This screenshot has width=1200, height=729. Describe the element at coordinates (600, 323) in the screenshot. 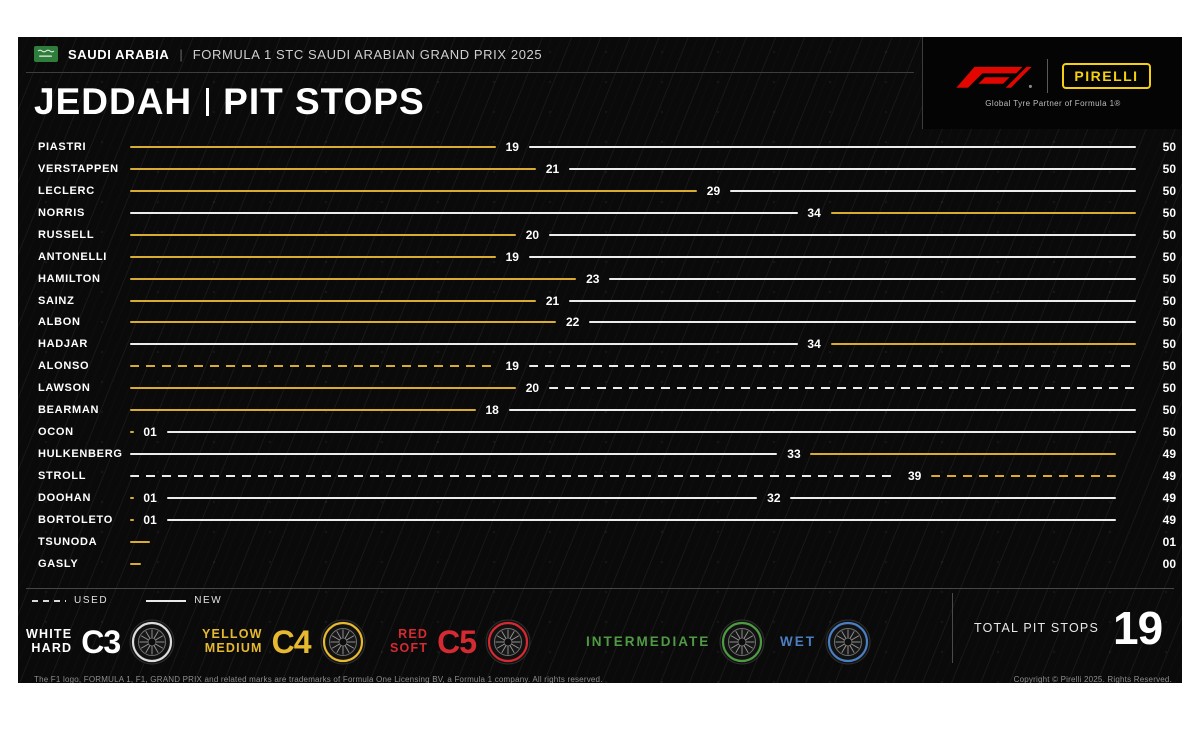

I see `driver-row: ALBON 22 50` at that location.